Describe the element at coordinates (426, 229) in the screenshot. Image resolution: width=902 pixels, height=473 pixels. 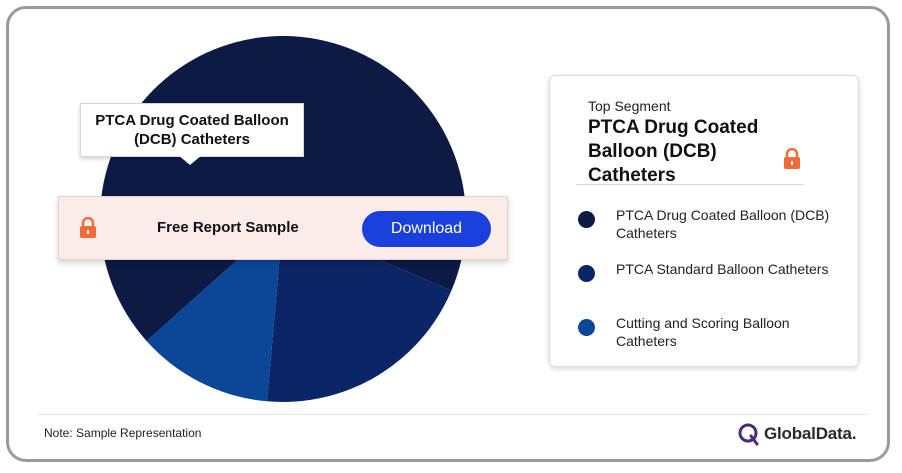
I see `download-button: Download` at that location.